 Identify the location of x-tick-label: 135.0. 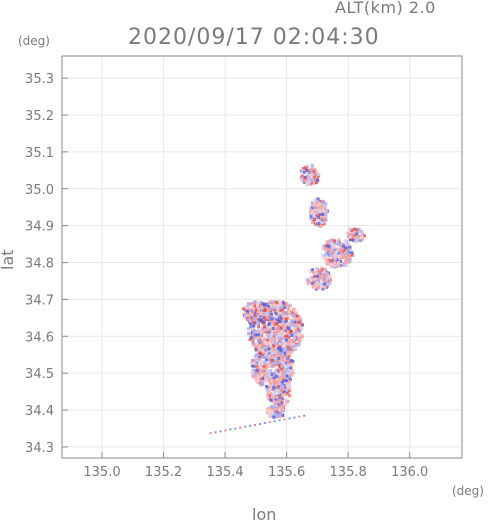
(101, 472).